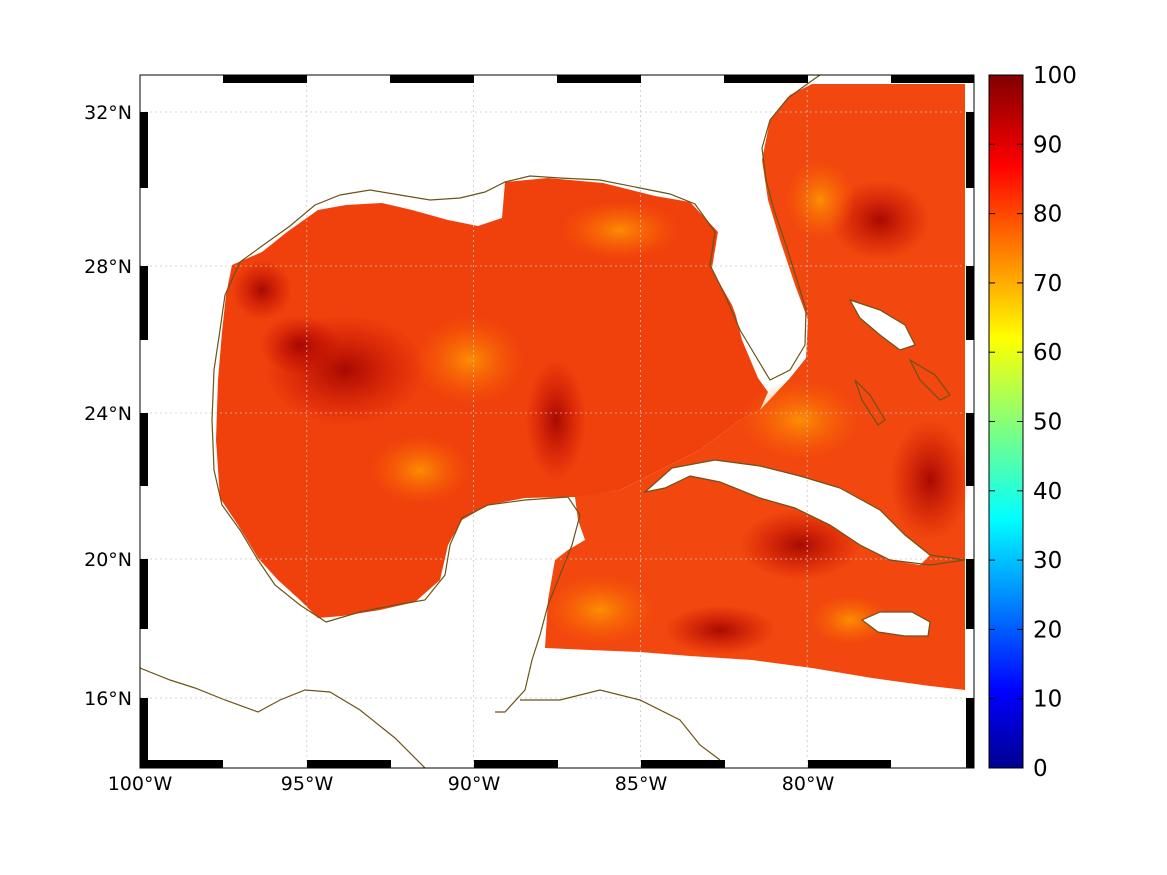 Image resolution: width=1167 pixels, height=875 pixels. What do you see at coordinates (283, 717) in the screenshot?
I see `gulf-coast-line` at bounding box center [283, 717].